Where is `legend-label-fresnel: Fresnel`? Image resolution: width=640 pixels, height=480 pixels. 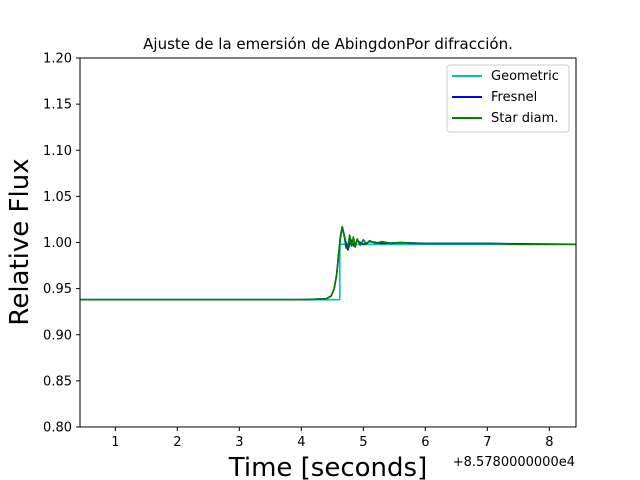
legend-label-fresnel: Fresnel is located at coordinates (514, 97).